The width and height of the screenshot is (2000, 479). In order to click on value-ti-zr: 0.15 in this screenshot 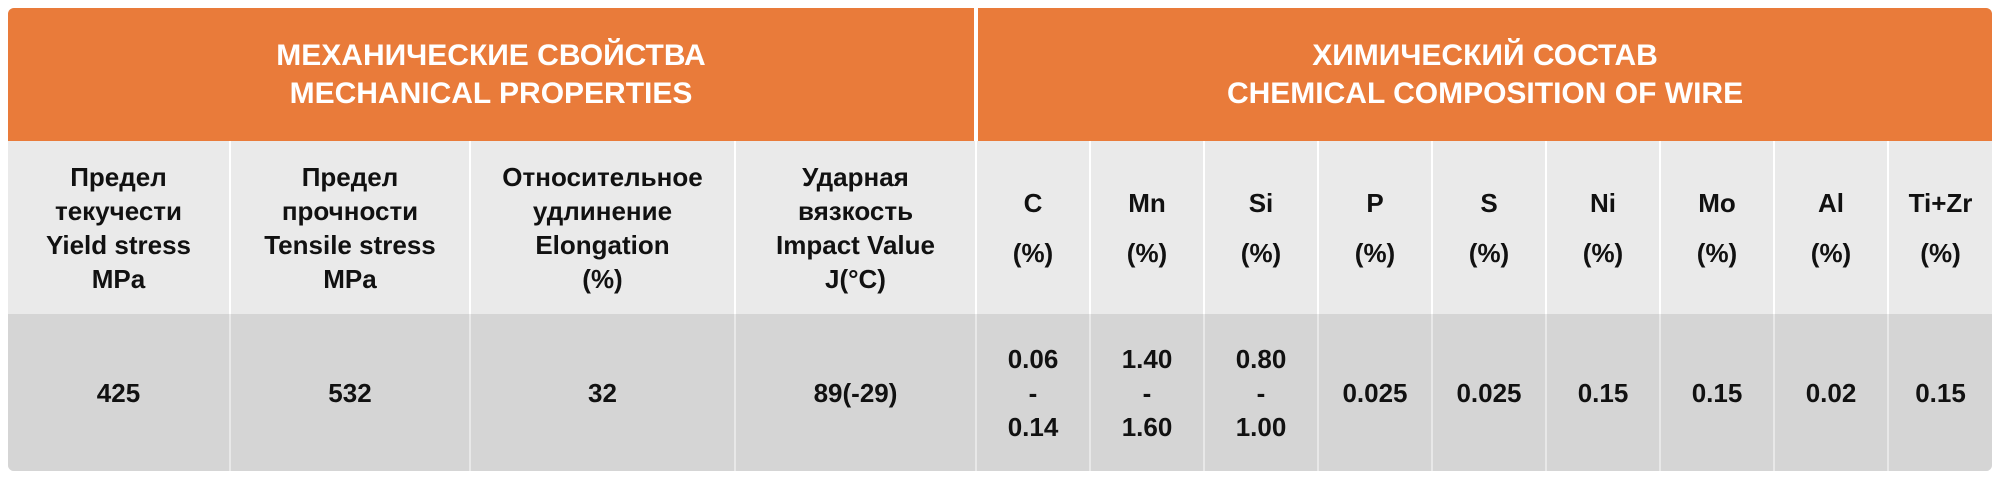, I will do `click(1940, 392)`.